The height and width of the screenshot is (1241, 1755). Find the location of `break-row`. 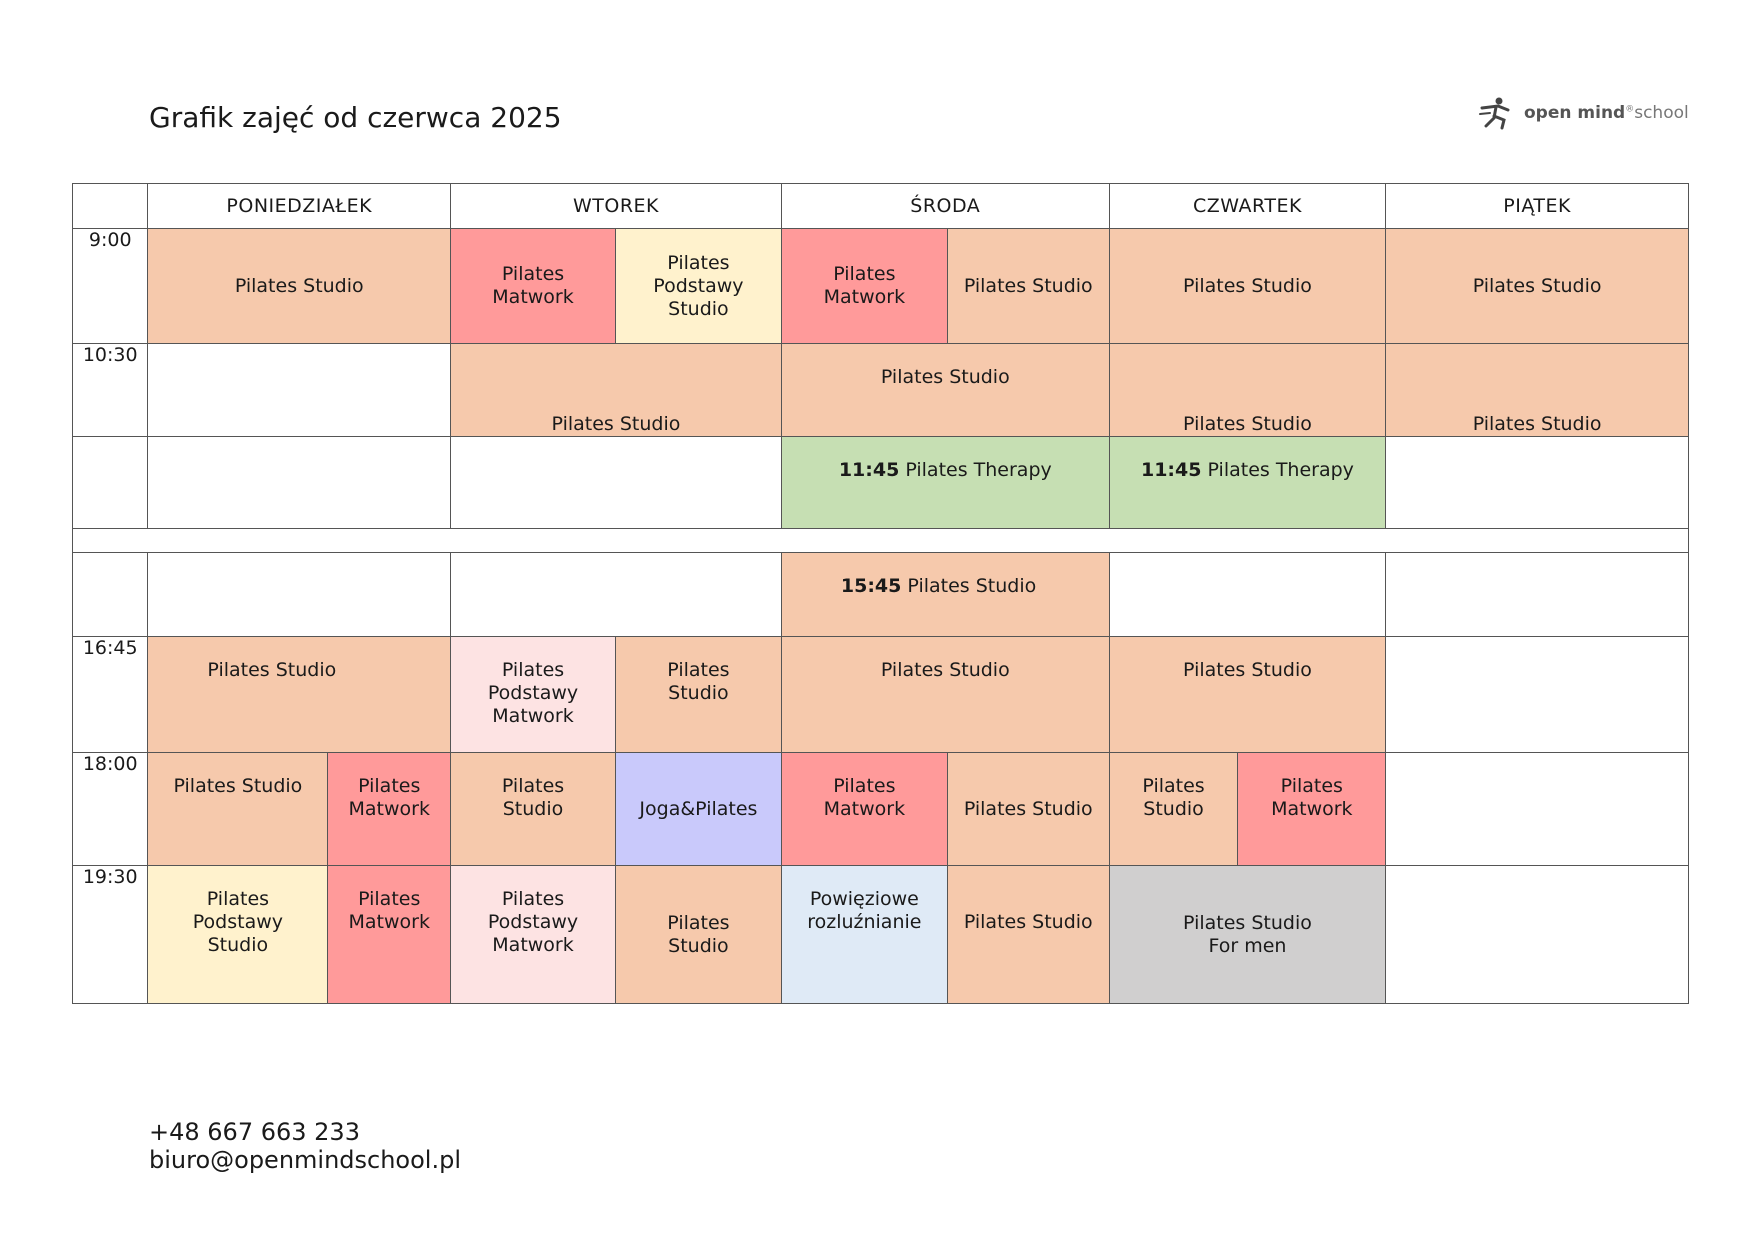

break-row is located at coordinates (880, 540).